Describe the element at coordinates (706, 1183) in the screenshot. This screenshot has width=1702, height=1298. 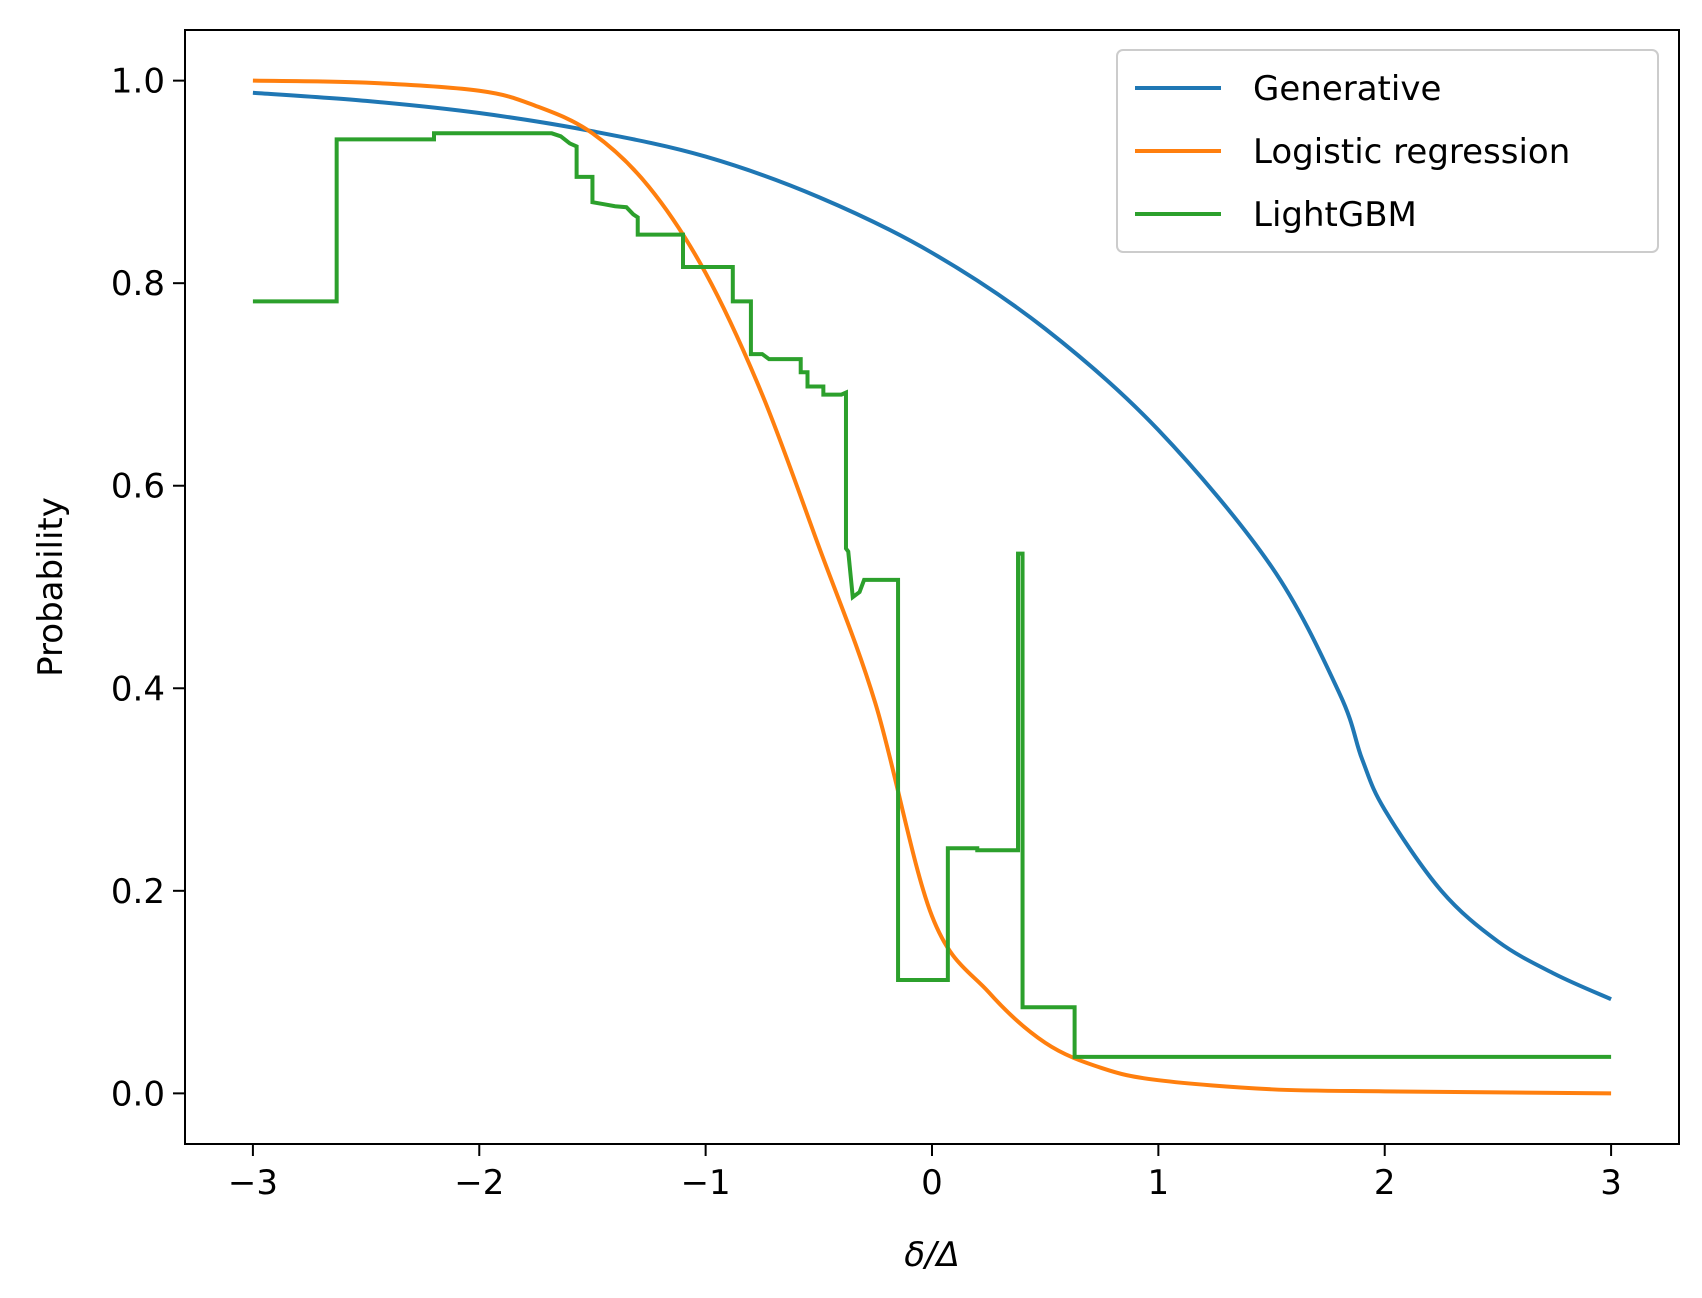
I see `x-tick-label: −1` at that location.